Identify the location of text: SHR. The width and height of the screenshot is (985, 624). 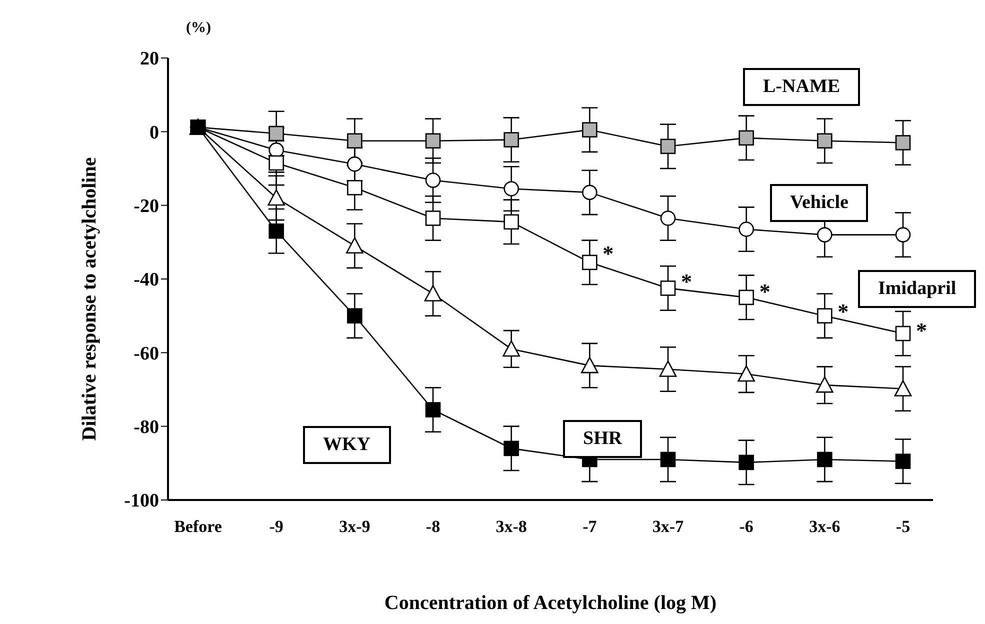
(602, 439).